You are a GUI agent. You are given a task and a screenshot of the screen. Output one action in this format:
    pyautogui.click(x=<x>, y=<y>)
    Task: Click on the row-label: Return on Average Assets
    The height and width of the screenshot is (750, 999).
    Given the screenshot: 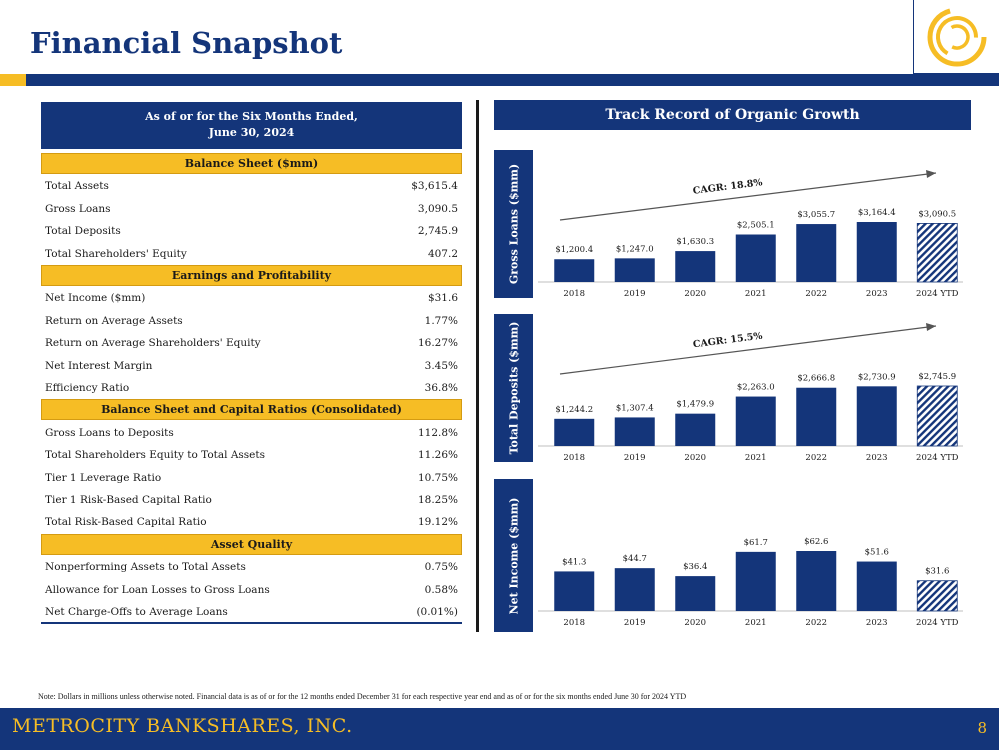 What is the action you would take?
    pyautogui.click(x=114, y=320)
    